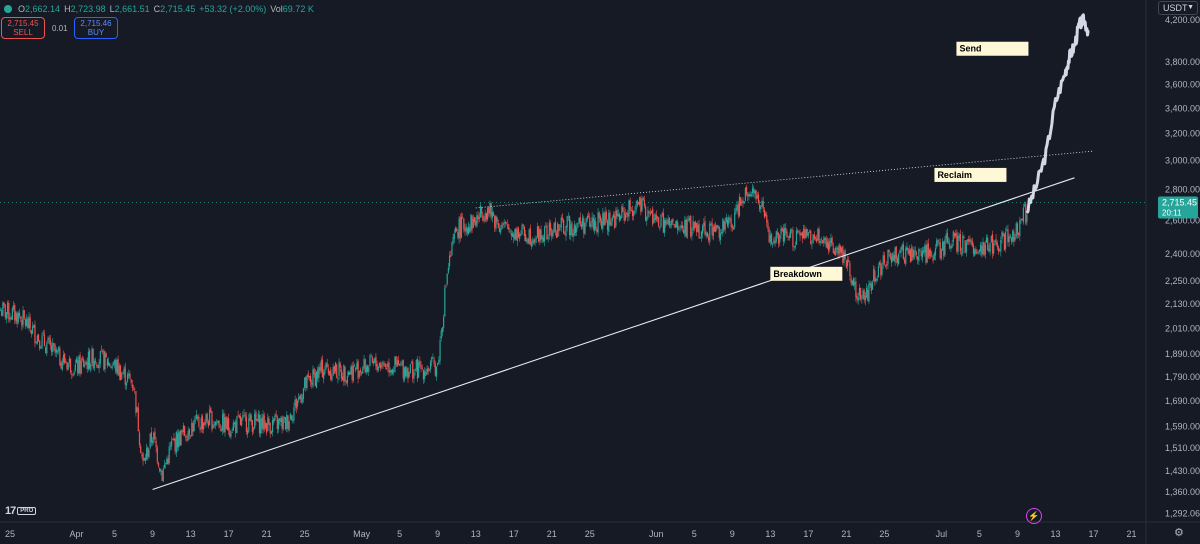  I want to click on lightning-icon: ⚡, so click(1034, 516).